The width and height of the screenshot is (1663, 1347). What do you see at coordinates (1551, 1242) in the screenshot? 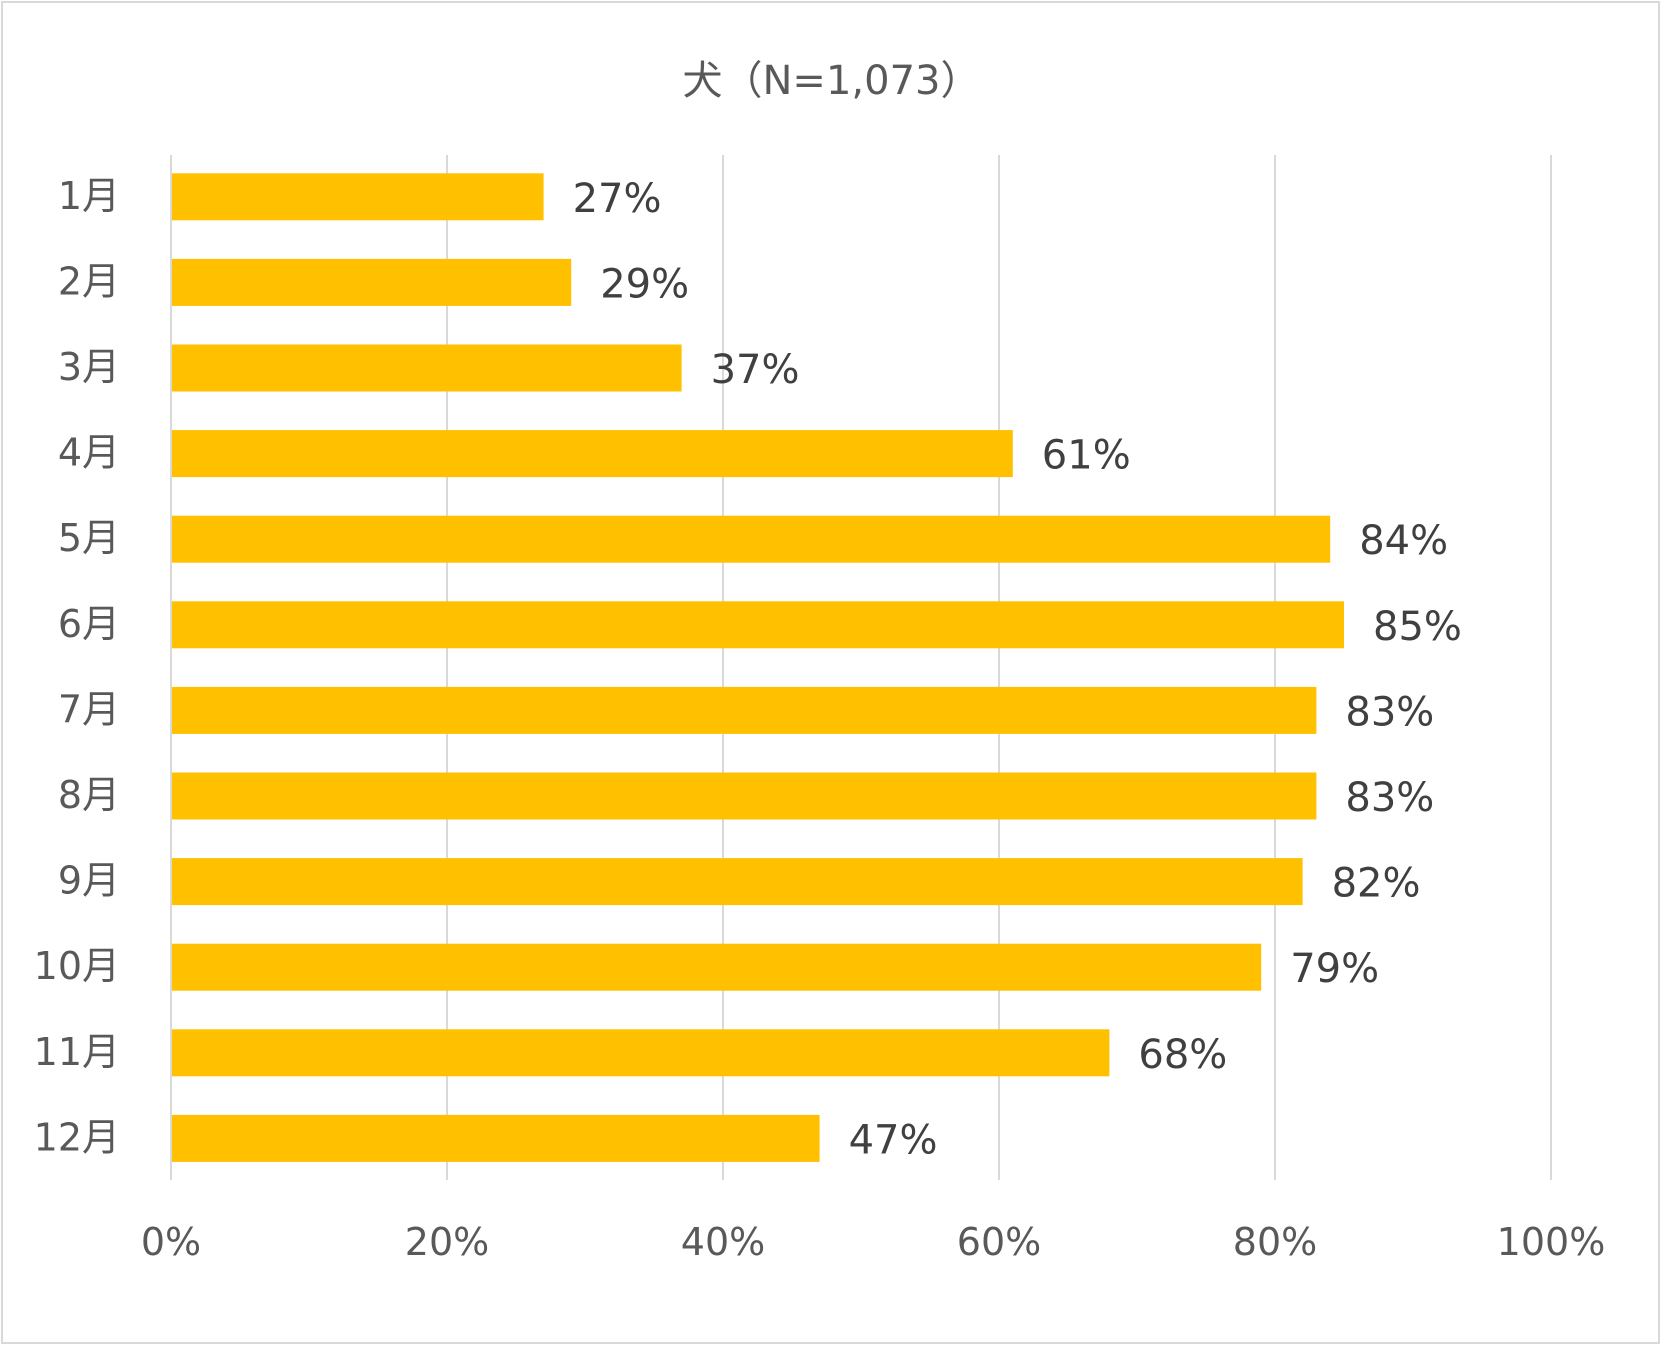
I see `x-tick-label: 100%` at bounding box center [1551, 1242].